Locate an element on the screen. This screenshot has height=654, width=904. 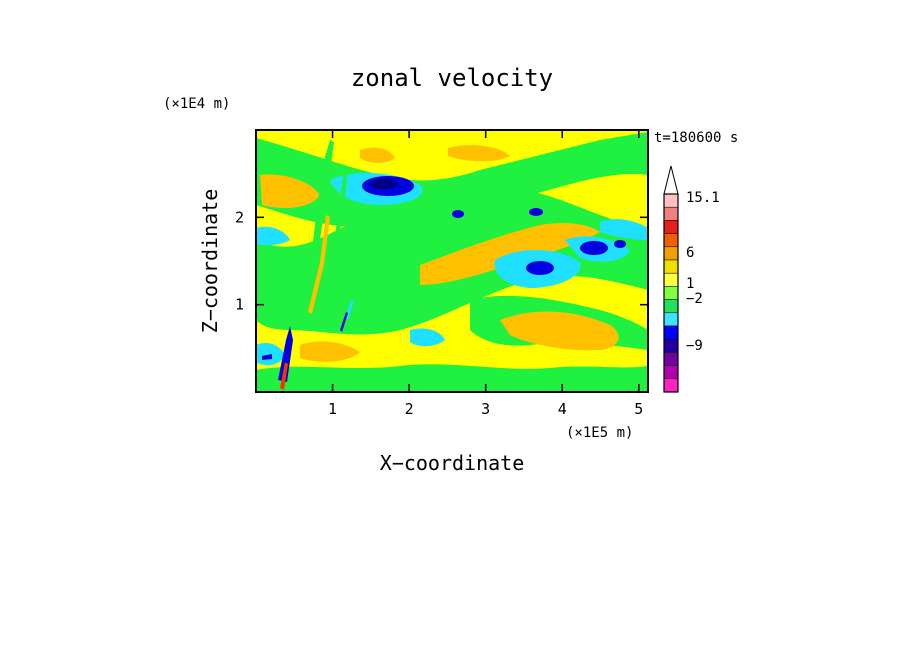
x-axis-label: X−coordinate is located at coordinates (452, 463).